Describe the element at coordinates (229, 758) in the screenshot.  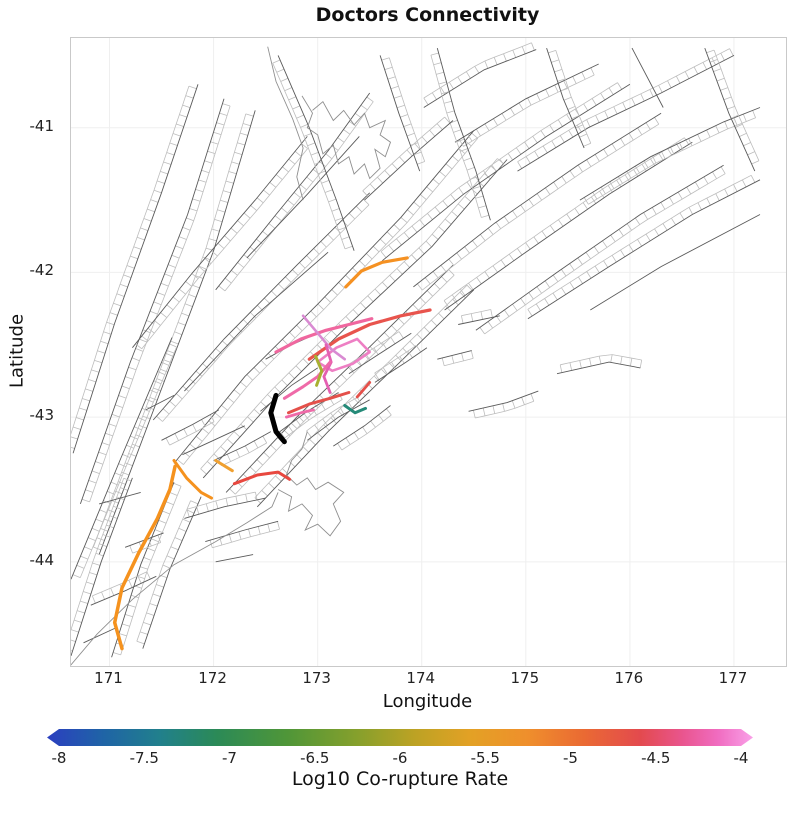
I see `colorbar-tick-label: -7` at that location.